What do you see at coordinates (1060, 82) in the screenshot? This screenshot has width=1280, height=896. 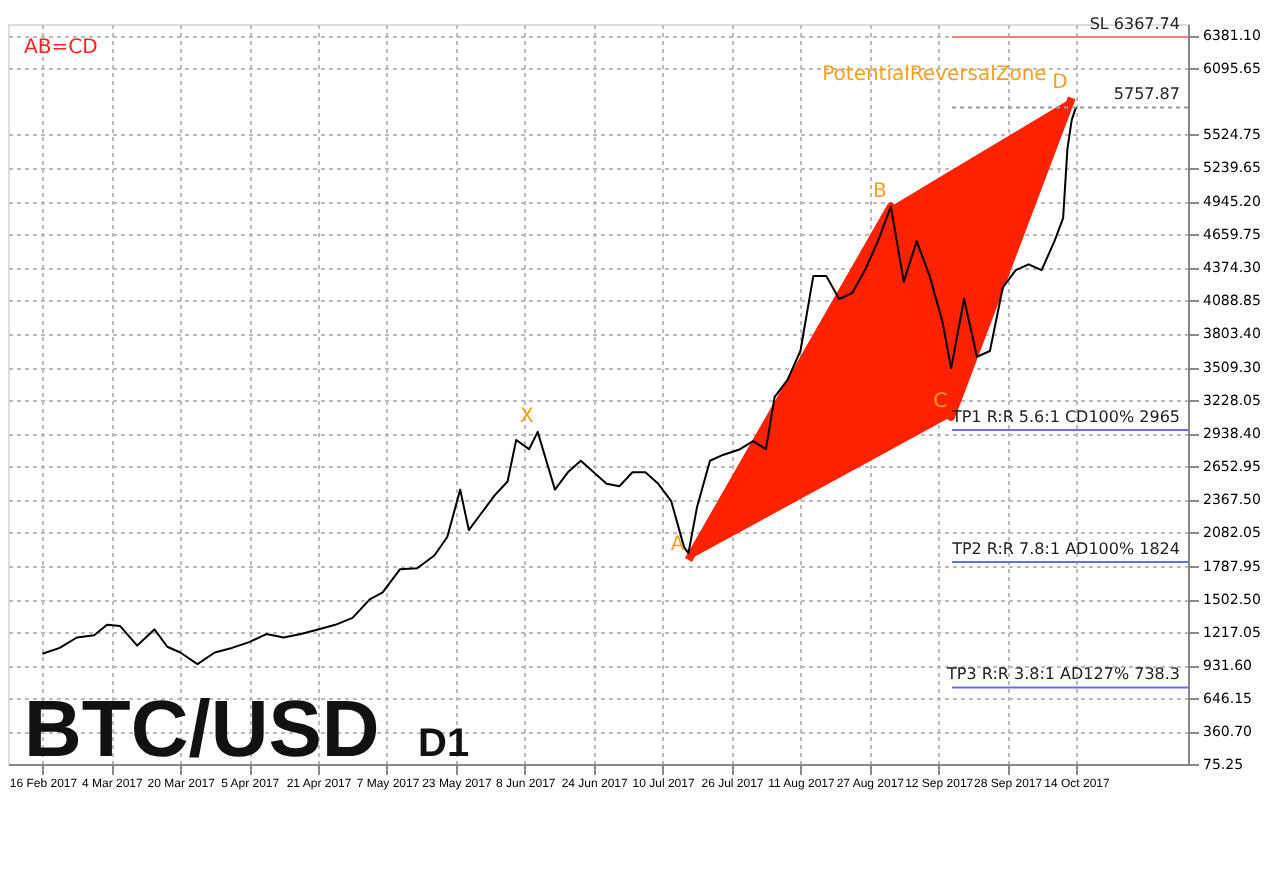 I see `annotation: D` at bounding box center [1060, 82].